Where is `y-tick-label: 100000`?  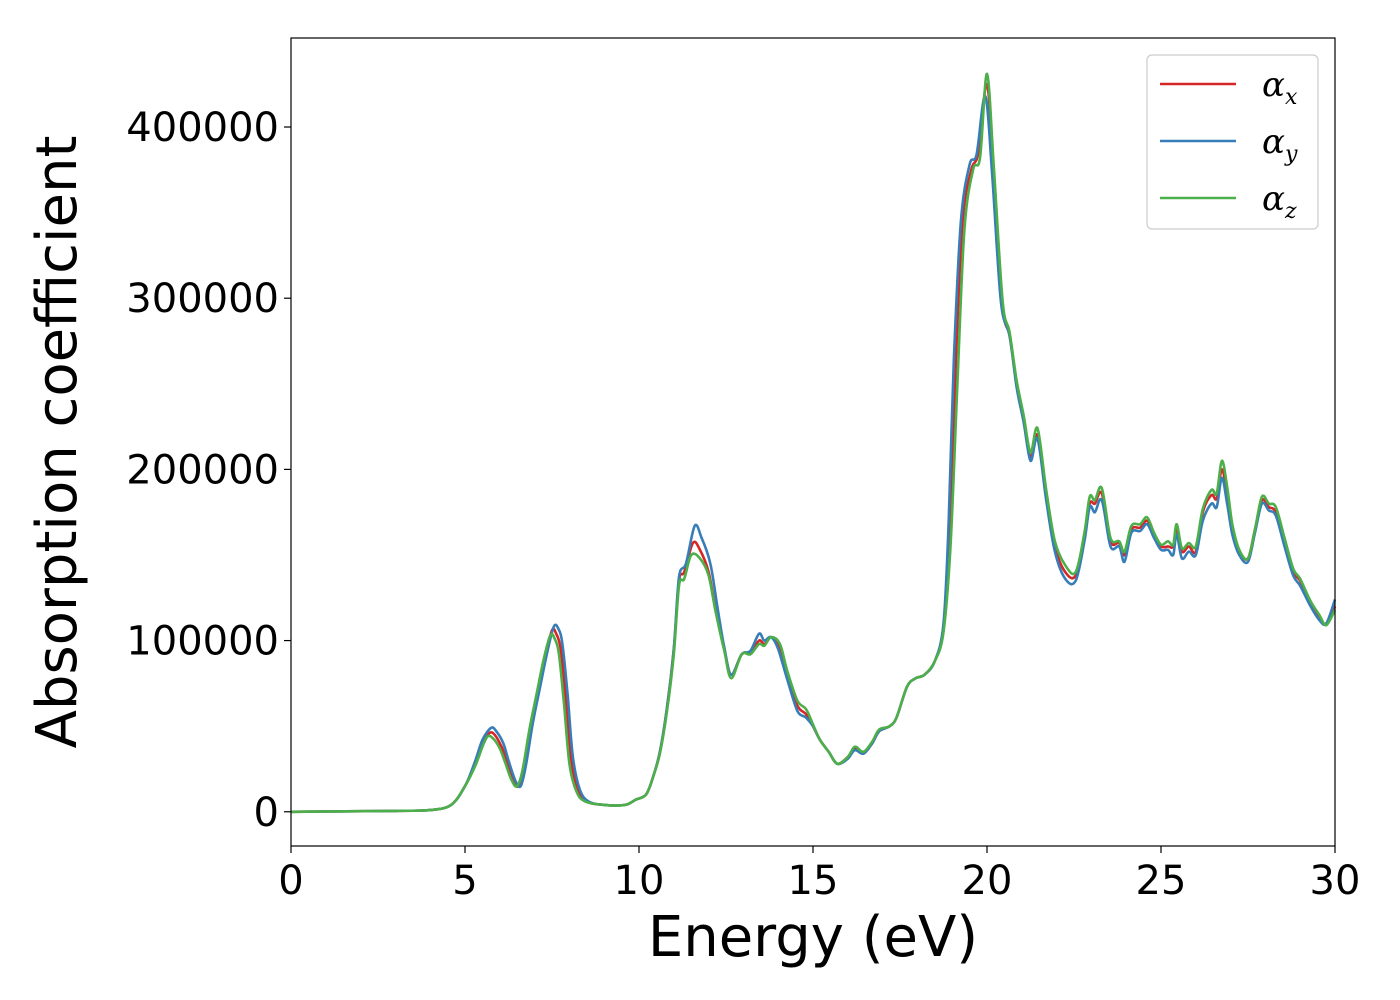 y-tick-label: 100000 is located at coordinates (202, 642).